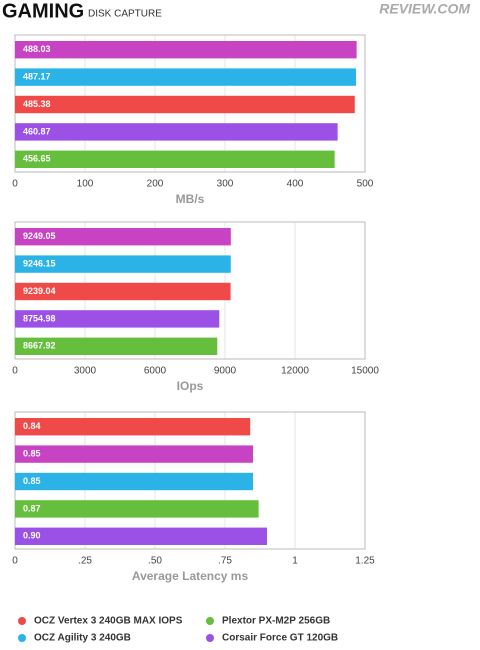 The height and width of the screenshot is (650, 480). I want to click on value-label: 9239.04, so click(39, 291).